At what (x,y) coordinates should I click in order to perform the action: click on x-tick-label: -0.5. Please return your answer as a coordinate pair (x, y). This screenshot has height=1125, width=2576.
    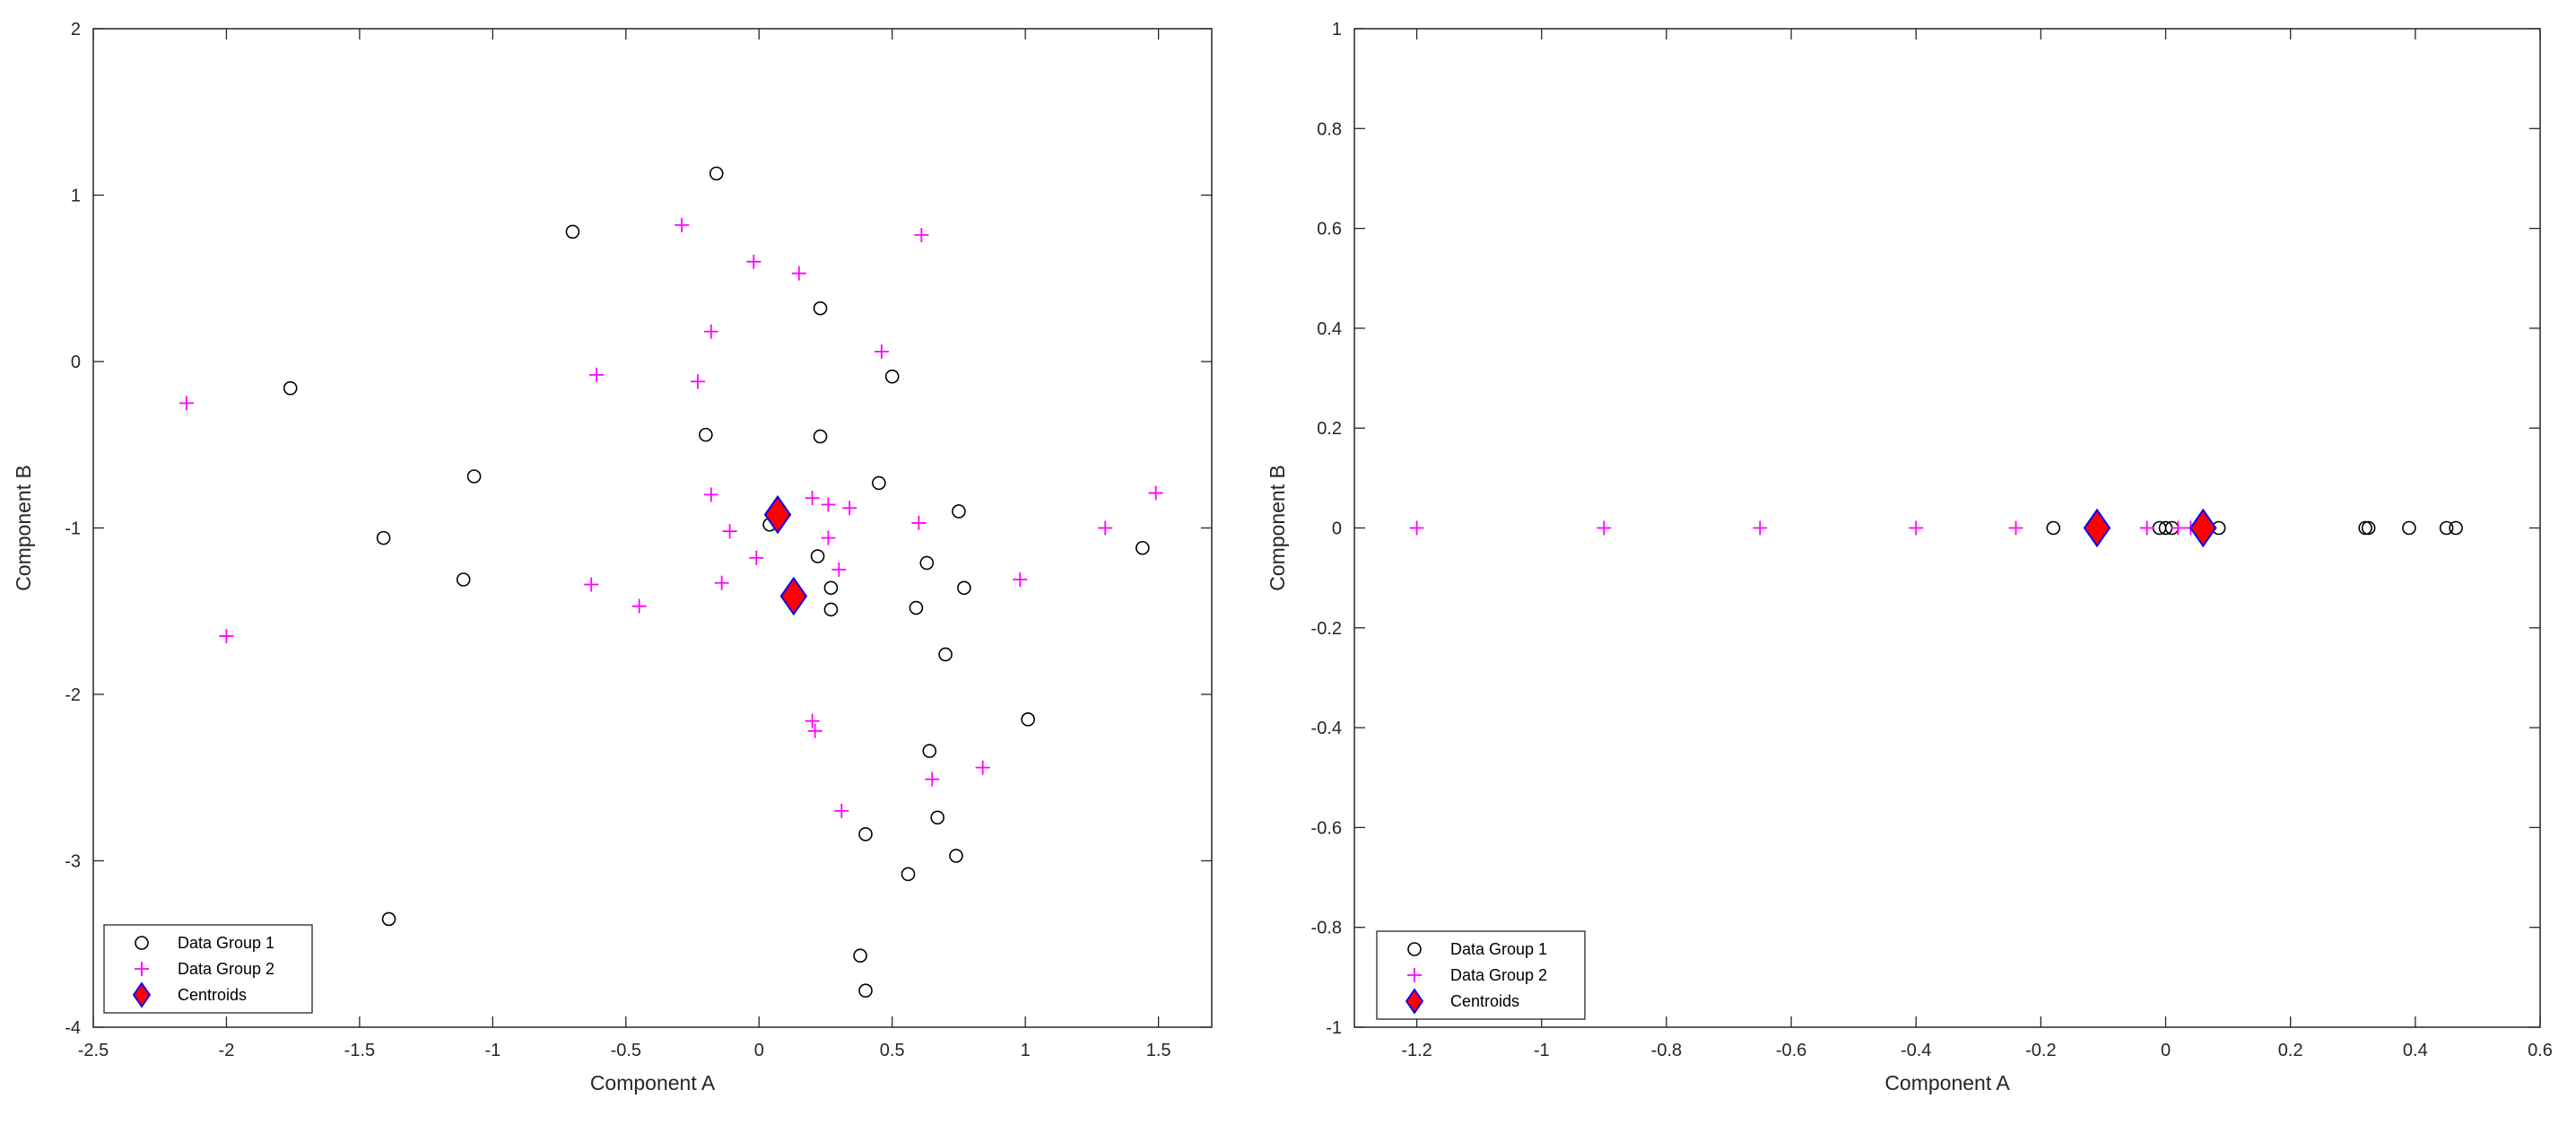
    Looking at the image, I should click on (626, 1050).